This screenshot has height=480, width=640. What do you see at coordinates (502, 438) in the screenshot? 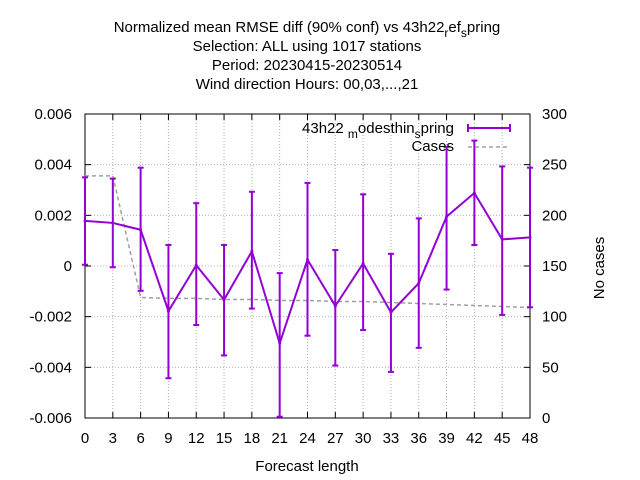
I see `x-tick-label: 45` at bounding box center [502, 438].